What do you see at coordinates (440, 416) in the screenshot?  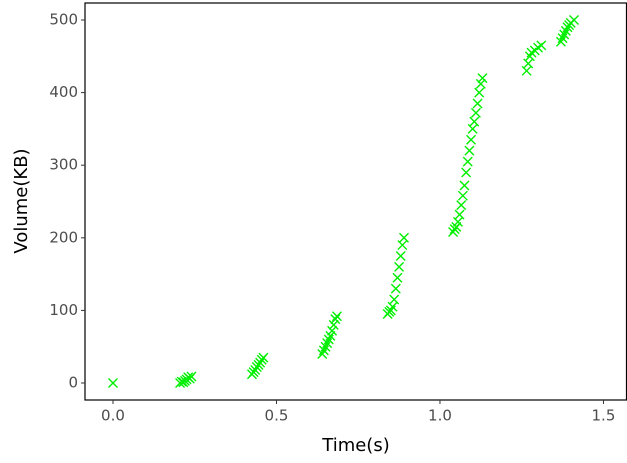 I see `x-tick-label: 1.0` at bounding box center [440, 416].